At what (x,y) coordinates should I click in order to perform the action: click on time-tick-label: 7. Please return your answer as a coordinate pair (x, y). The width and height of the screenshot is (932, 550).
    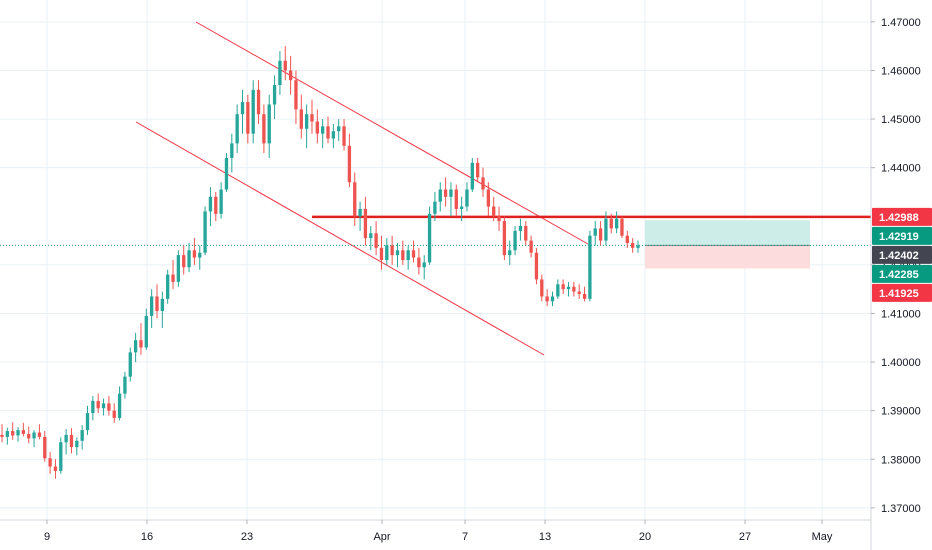
    Looking at the image, I should click on (465, 537).